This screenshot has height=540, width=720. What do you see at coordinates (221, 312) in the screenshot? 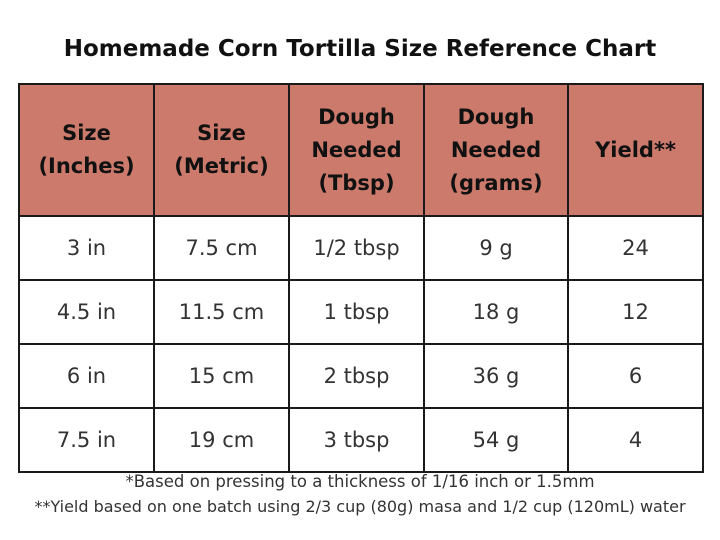
I see `cell-size-metric: 11.5 cm` at bounding box center [221, 312].